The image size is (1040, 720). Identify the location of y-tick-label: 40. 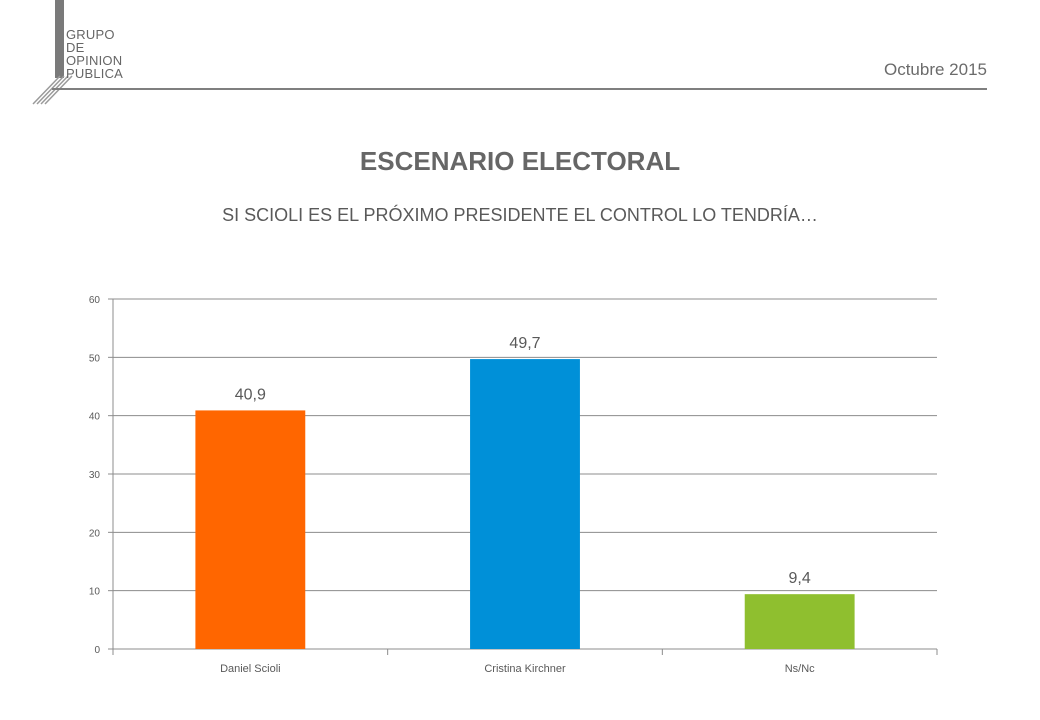
(95, 417).